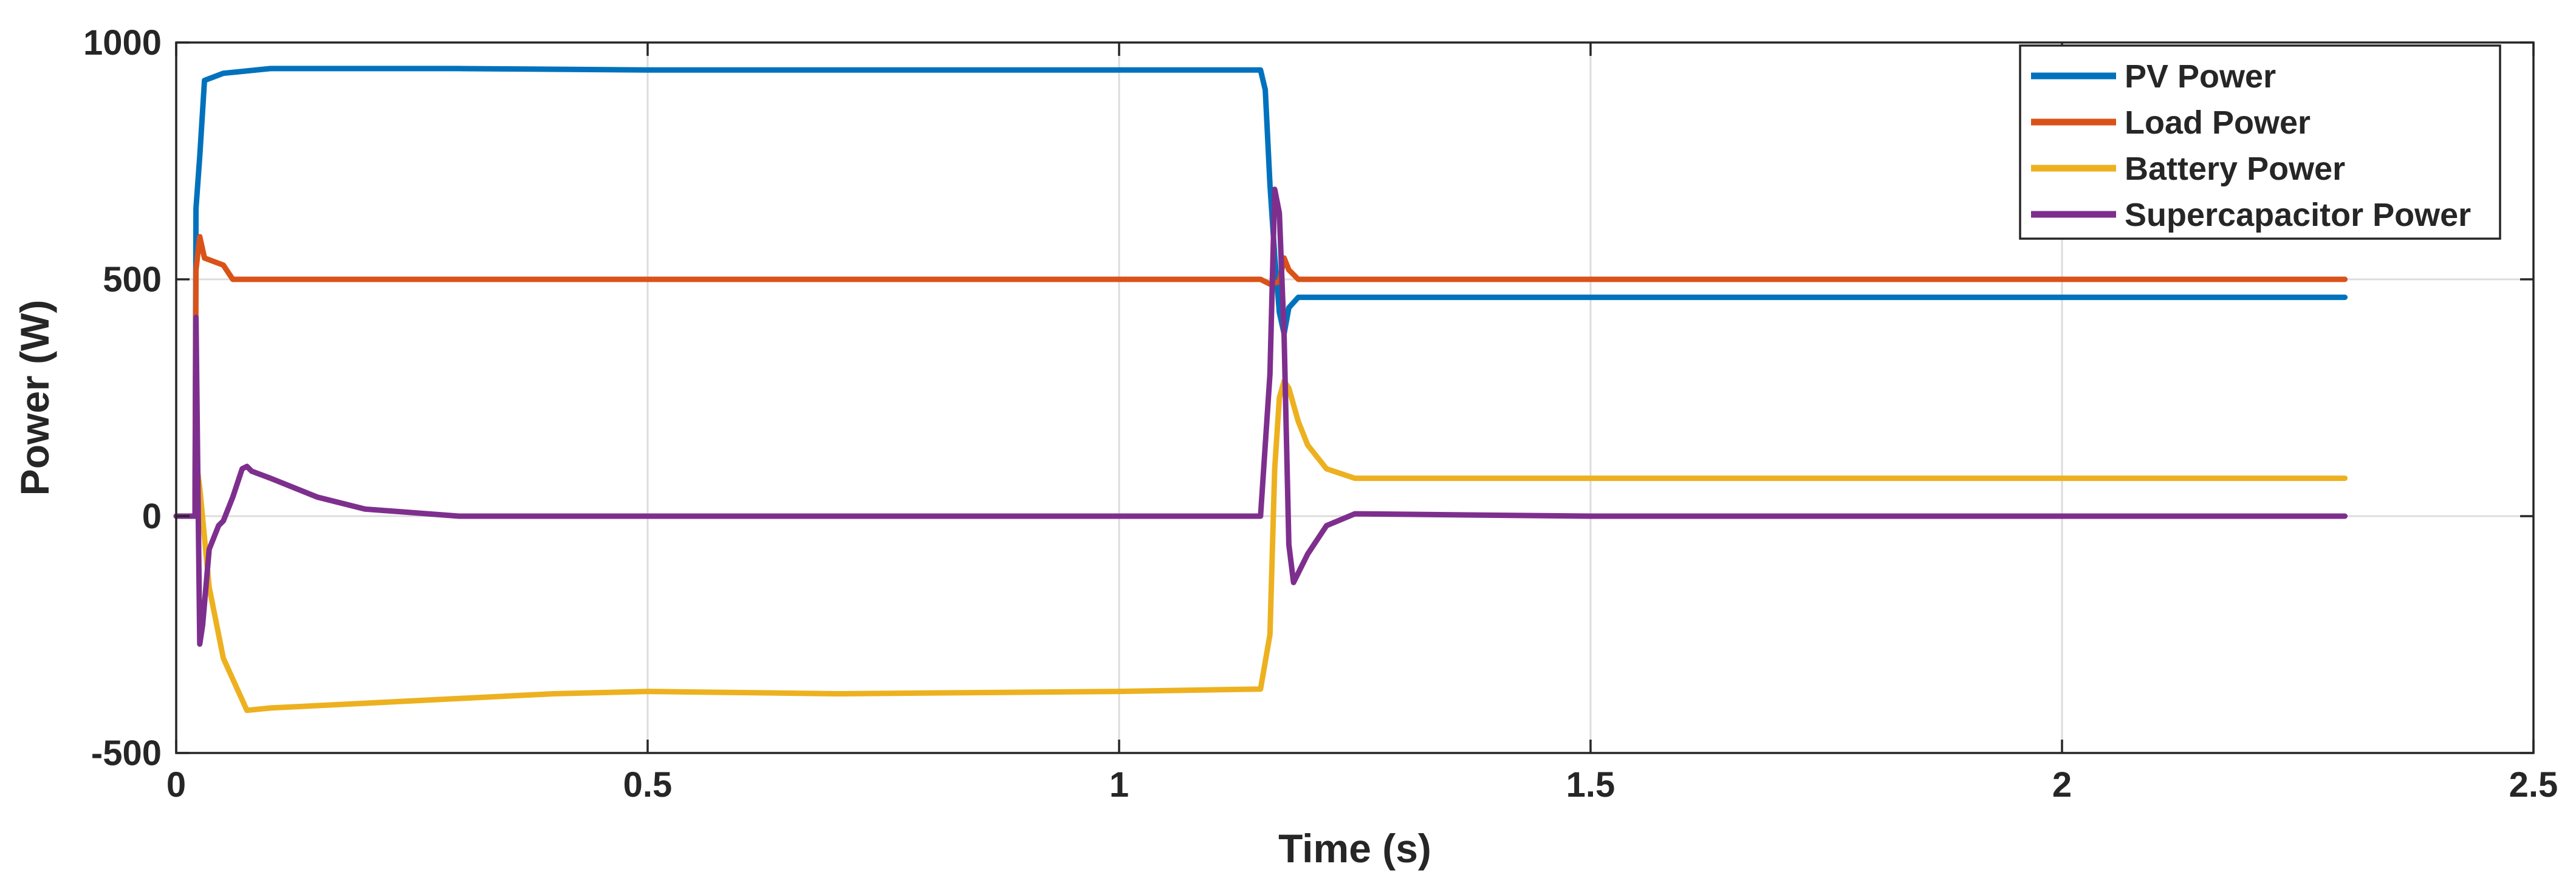  What do you see at coordinates (2200, 76) in the screenshot?
I see `legend-label: PV Power` at bounding box center [2200, 76].